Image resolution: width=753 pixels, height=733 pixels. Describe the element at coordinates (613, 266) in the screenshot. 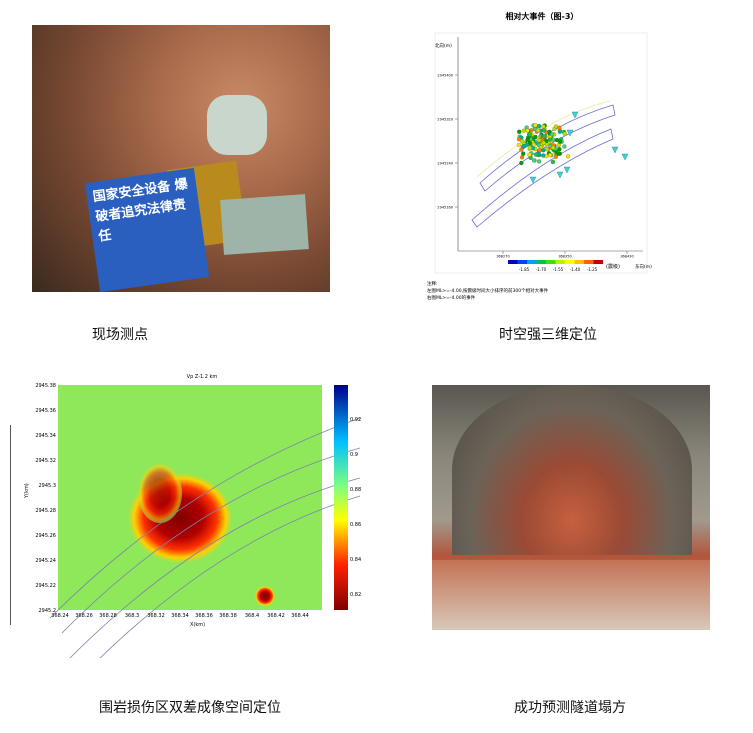

I see `colorbar-label: (震级)` at that location.